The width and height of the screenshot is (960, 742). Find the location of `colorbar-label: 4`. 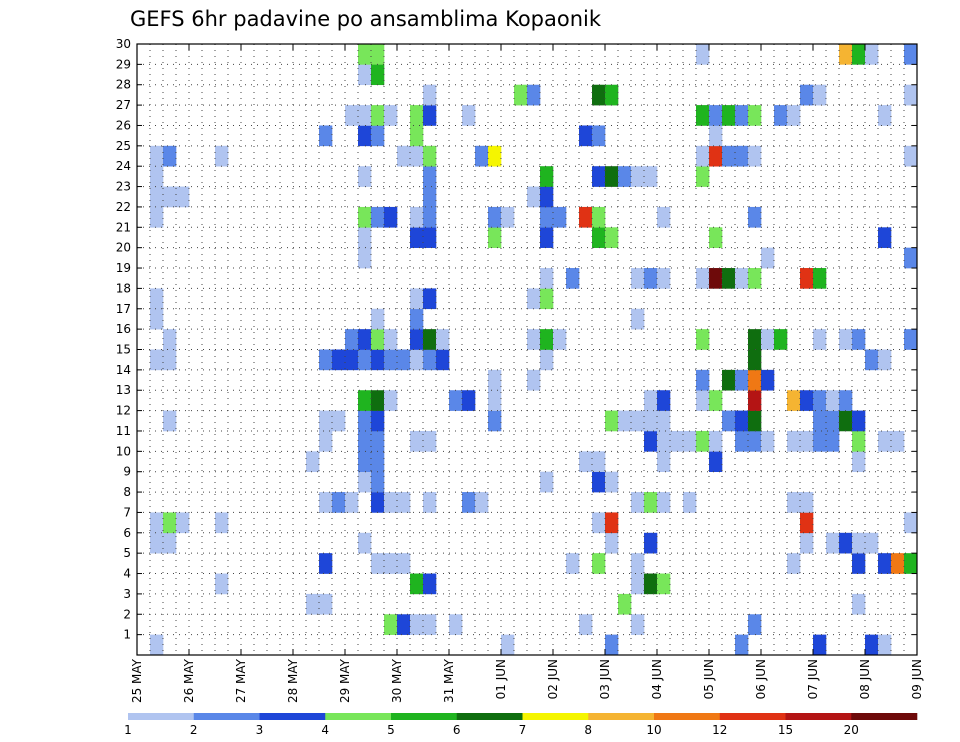

colorbar-label: 4 is located at coordinates (325, 730).